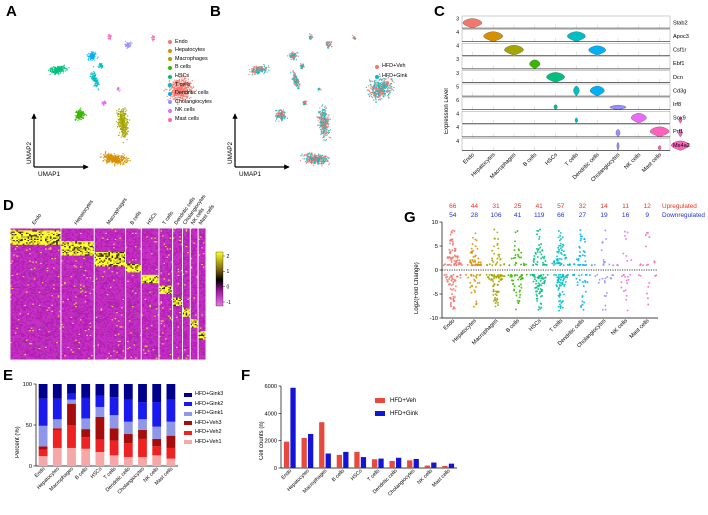 This screenshot has height=515, width=708. Describe the element at coordinates (246, 375) in the screenshot. I see `panel-f-label: F` at that location.